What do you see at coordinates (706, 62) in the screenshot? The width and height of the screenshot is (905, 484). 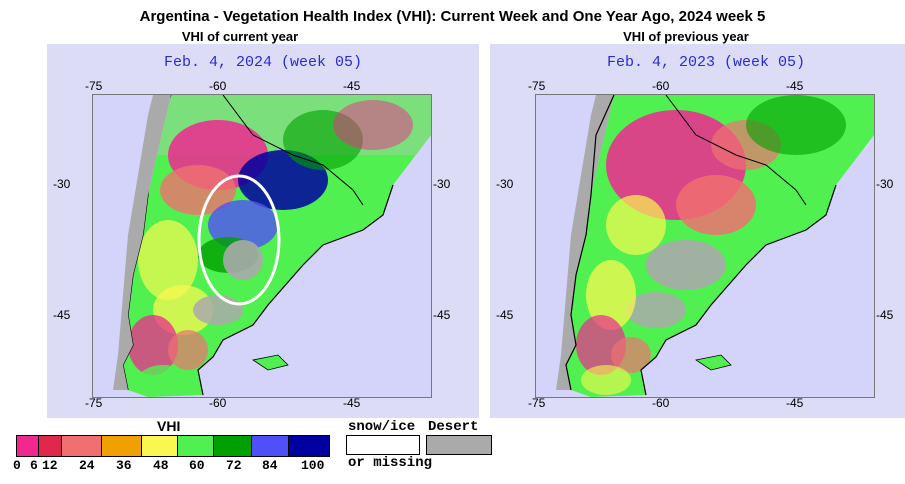 I see `previous-date-label: Feb. 4, 2023 (week 05)` at bounding box center [706, 62].